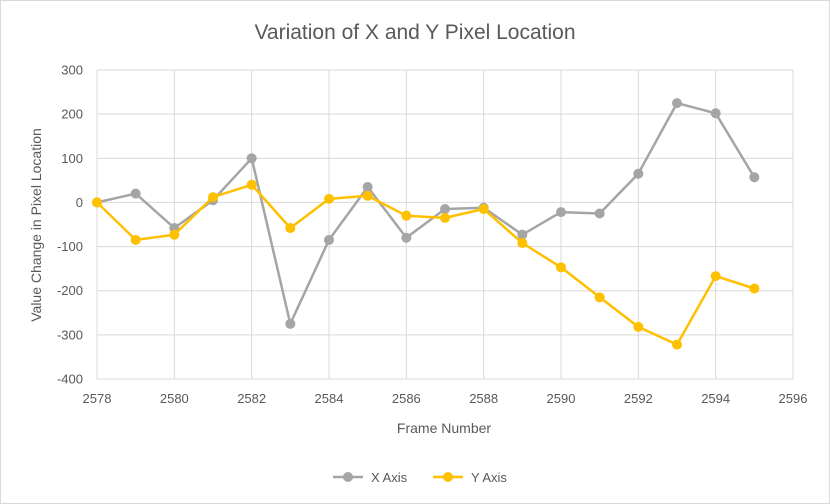 The image size is (830, 504). What do you see at coordinates (638, 398) in the screenshot?
I see `x-tick-label: 2592` at bounding box center [638, 398].